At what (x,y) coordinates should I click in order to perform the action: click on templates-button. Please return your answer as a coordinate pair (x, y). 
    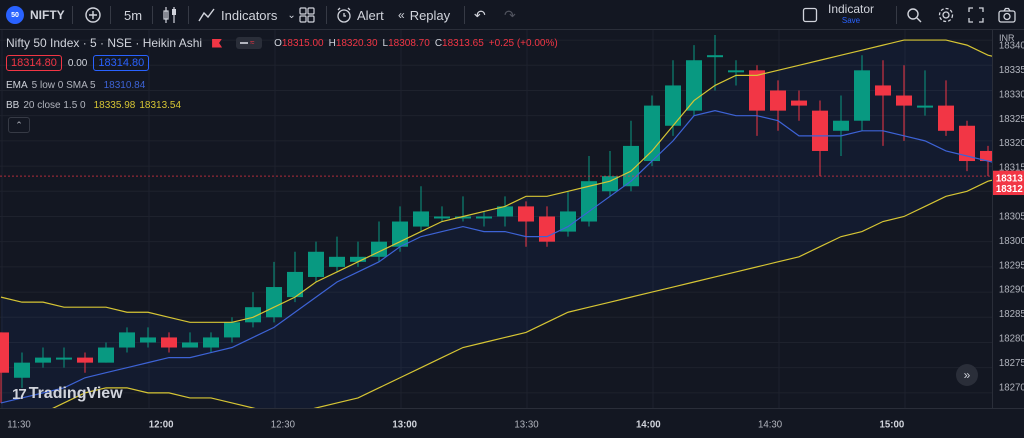
    Looking at the image, I should click on (307, 15).